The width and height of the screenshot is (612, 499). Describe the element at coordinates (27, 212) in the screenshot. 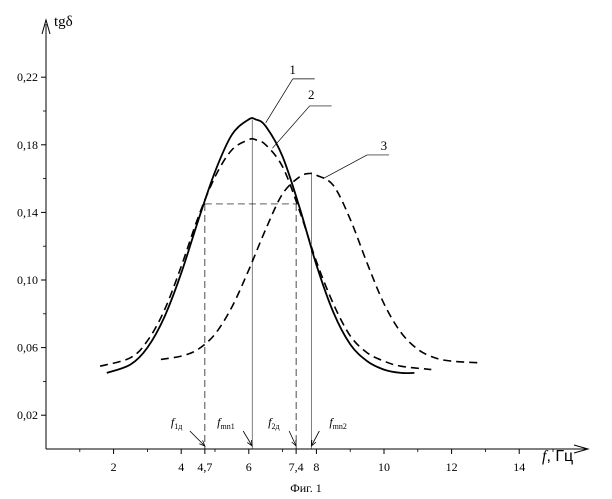

I see `y-tick-label: 0,14` at that location.